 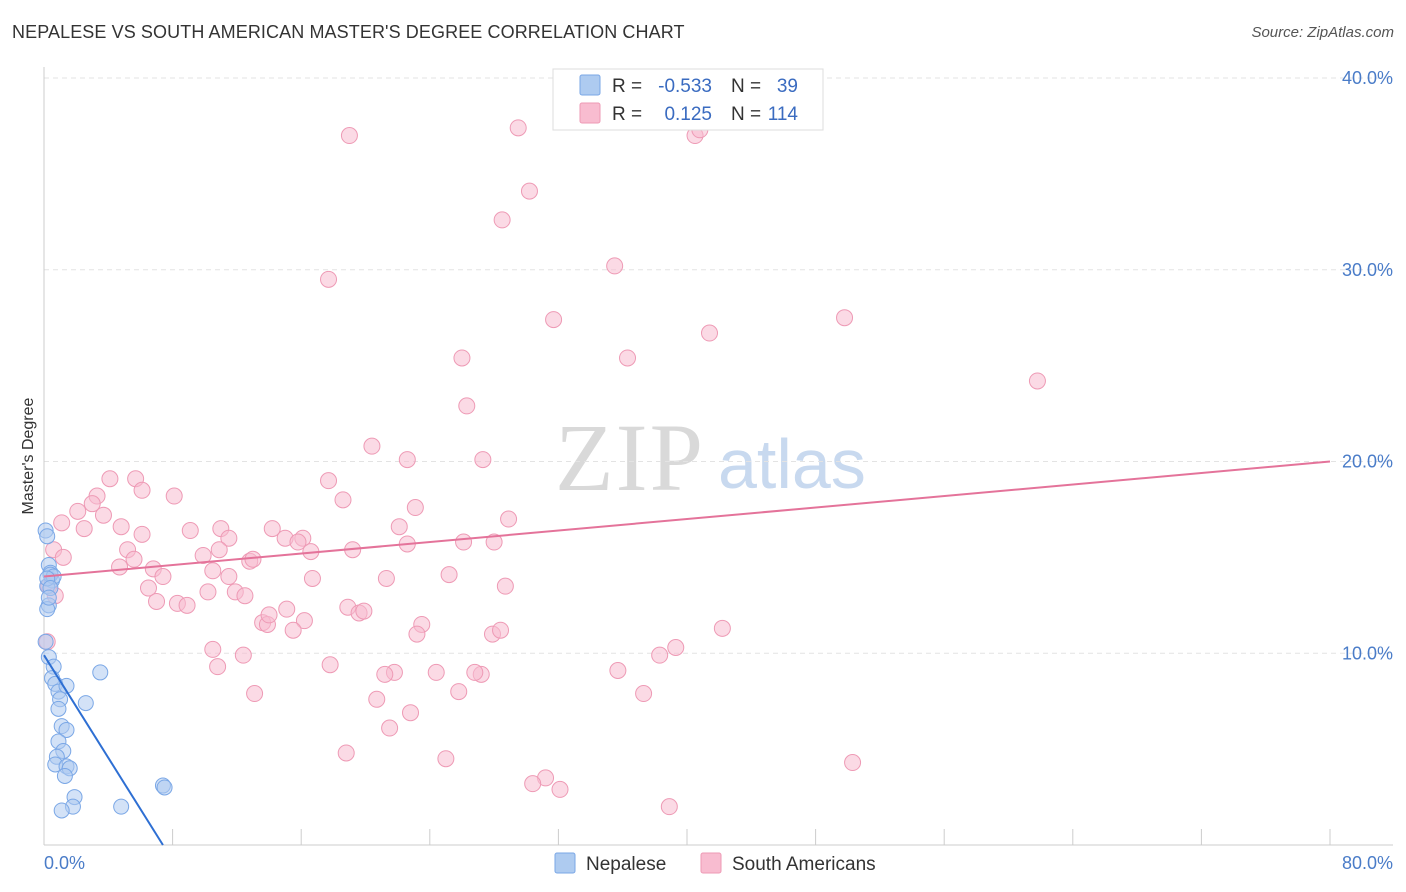 What do you see at coordinates (792, 464) in the screenshot?
I see `watermark-atlas: atlas` at bounding box center [792, 464].